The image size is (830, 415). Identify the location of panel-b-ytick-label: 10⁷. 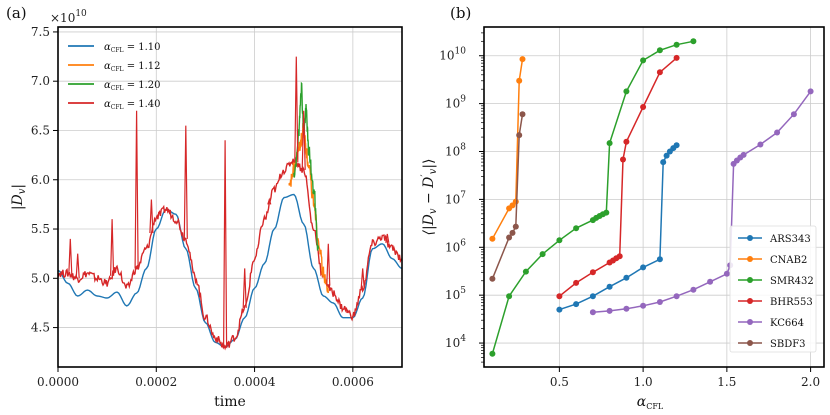
(455, 198).